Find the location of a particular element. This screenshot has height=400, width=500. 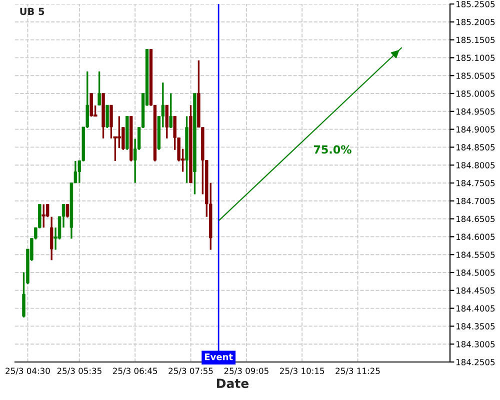

y-tick-label: 184.6005 is located at coordinates (475, 237).